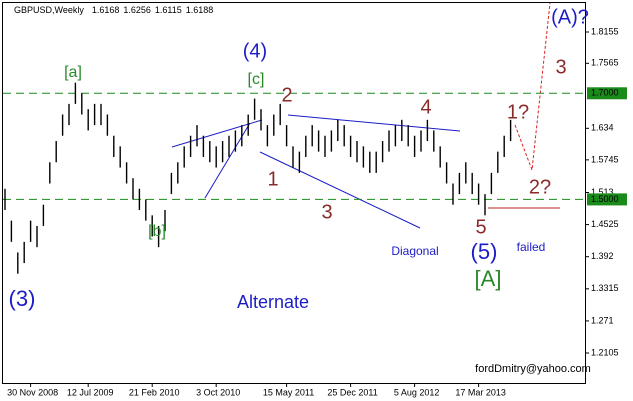  What do you see at coordinates (484, 251) in the screenshot?
I see `annotation: (5)` at bounding box center [484, 251].